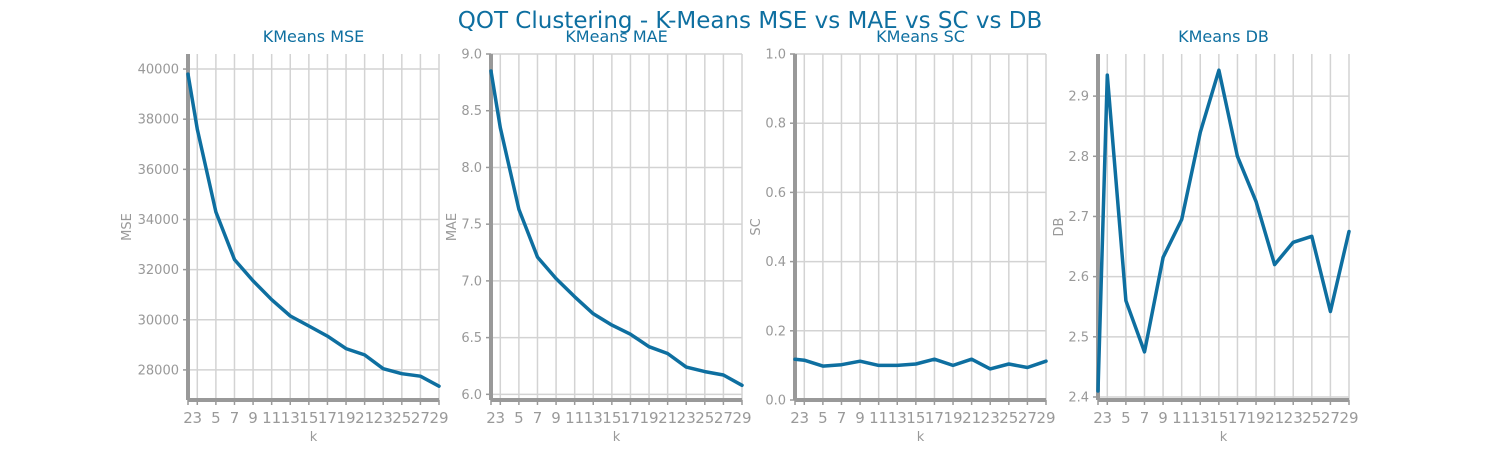  What do you see at coordinates (471, 225) in the screenshot?
I see `y-tick-label: 7.5` at bounding box center [471, 225].